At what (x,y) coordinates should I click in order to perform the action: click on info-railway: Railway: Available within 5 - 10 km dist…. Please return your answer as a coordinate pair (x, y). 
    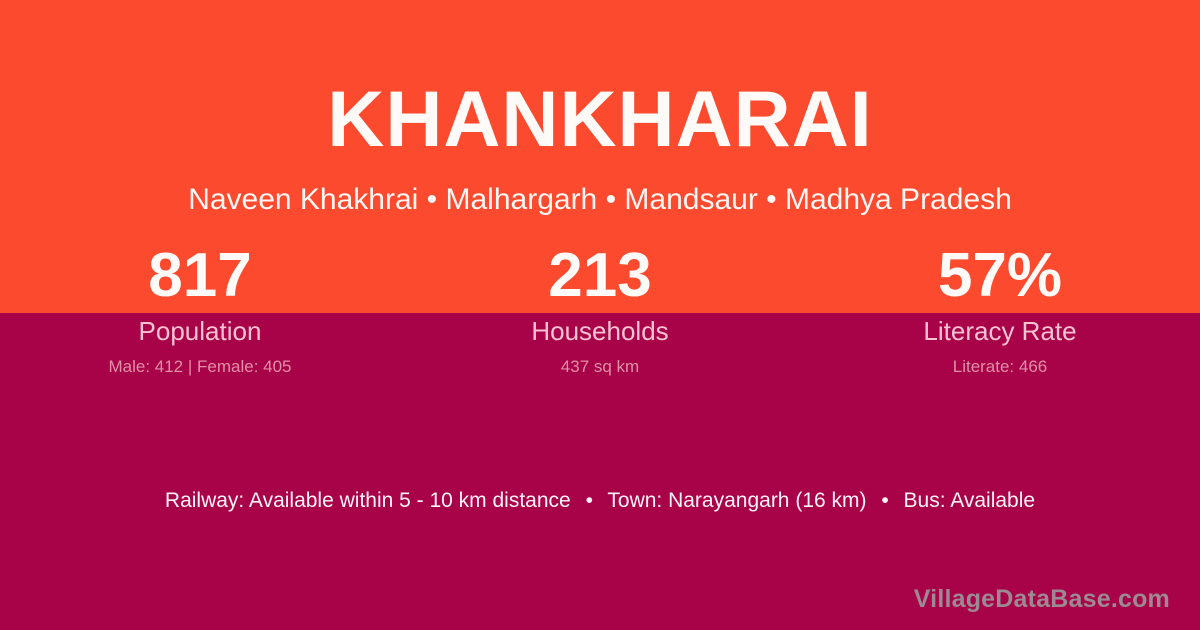
    Looking at the image, I should click on (367, 500).